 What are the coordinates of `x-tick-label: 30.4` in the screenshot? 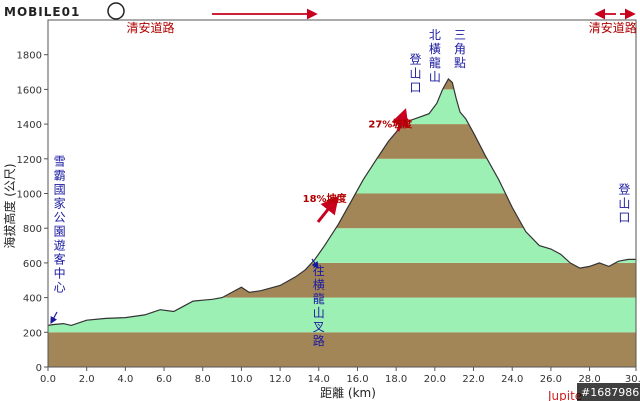 It's located at (632, 379).